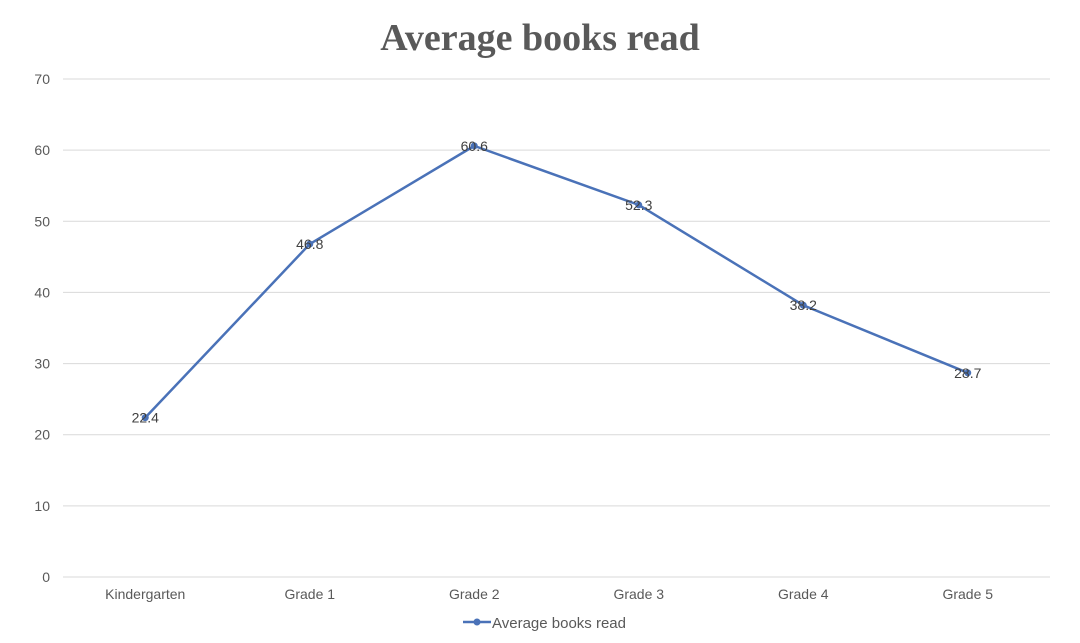 The image size is (1080, 643). What do you see at coordinates (477, 622) in the screenshot?
I see `legend-marker` at bounding box center [477, 622].